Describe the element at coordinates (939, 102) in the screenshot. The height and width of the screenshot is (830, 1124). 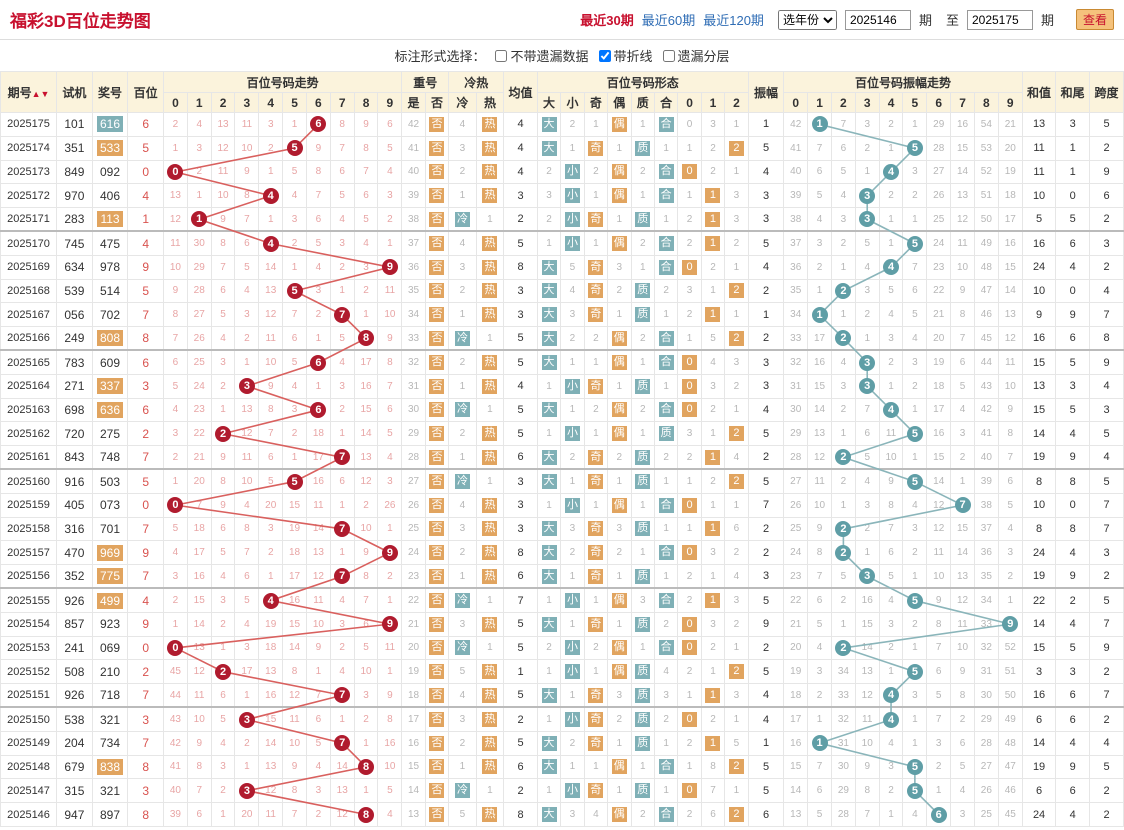
I see `amp-digit-6: 6` at that location.